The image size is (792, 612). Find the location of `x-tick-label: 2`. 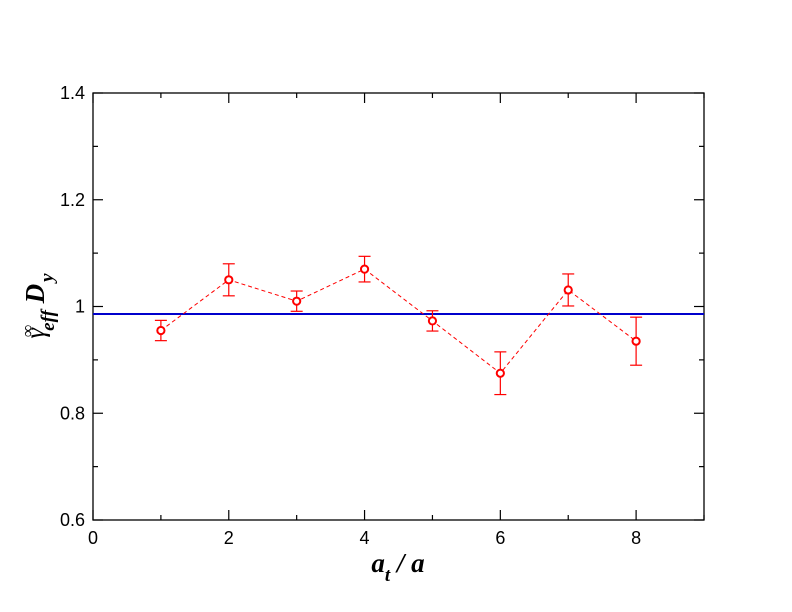

x-tick-label: 2 is located at coordinates (229, 538).